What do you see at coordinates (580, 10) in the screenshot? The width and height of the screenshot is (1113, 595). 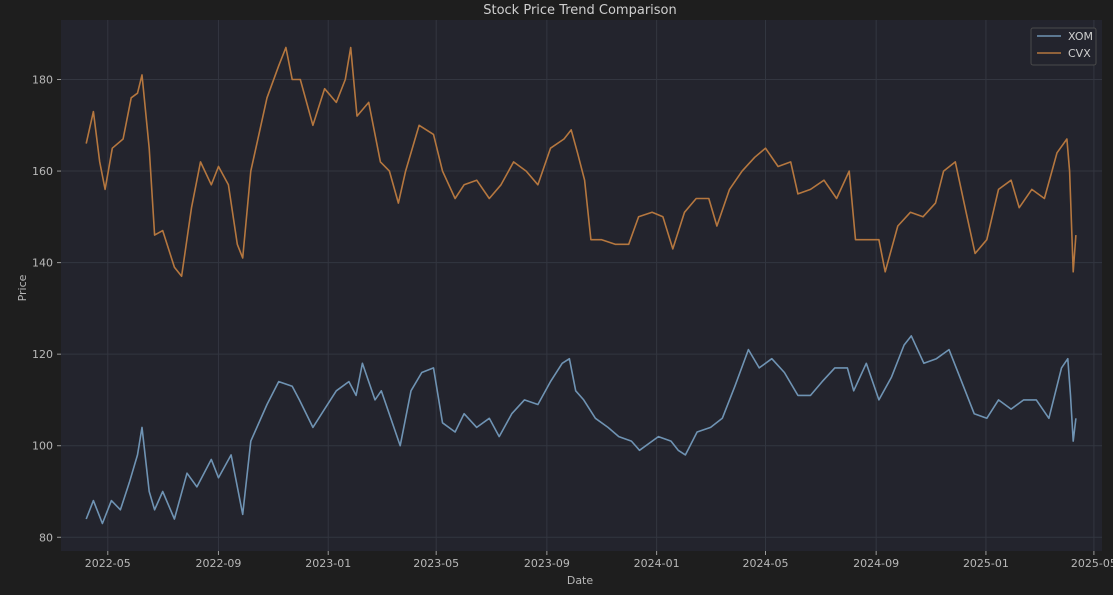 I see `chart-title: Stock Price Trend Comparison` at bounding box center [580, 10].